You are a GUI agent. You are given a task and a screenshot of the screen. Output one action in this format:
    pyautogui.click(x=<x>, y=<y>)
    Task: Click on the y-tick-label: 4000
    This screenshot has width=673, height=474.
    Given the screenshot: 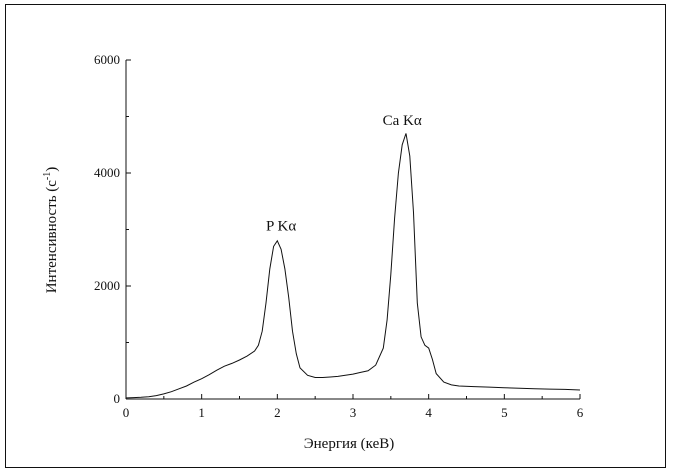 What is the action you would take?
    pyautogui.click(x=107, y=172)
    